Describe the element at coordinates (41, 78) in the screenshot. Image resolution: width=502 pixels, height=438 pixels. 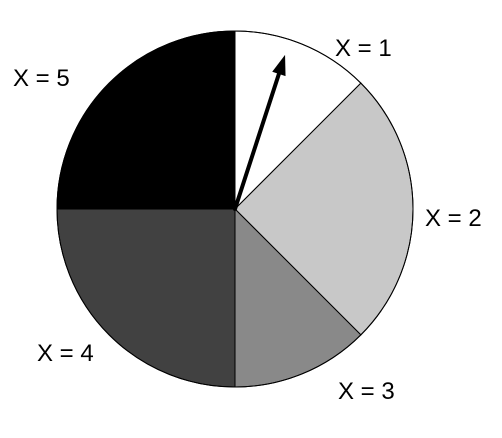
I see `slice-label-5: X = 5` at that location.